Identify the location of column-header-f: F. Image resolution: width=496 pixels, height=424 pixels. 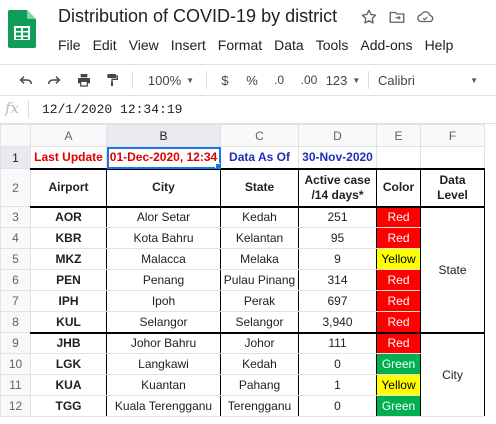
(452, 135).